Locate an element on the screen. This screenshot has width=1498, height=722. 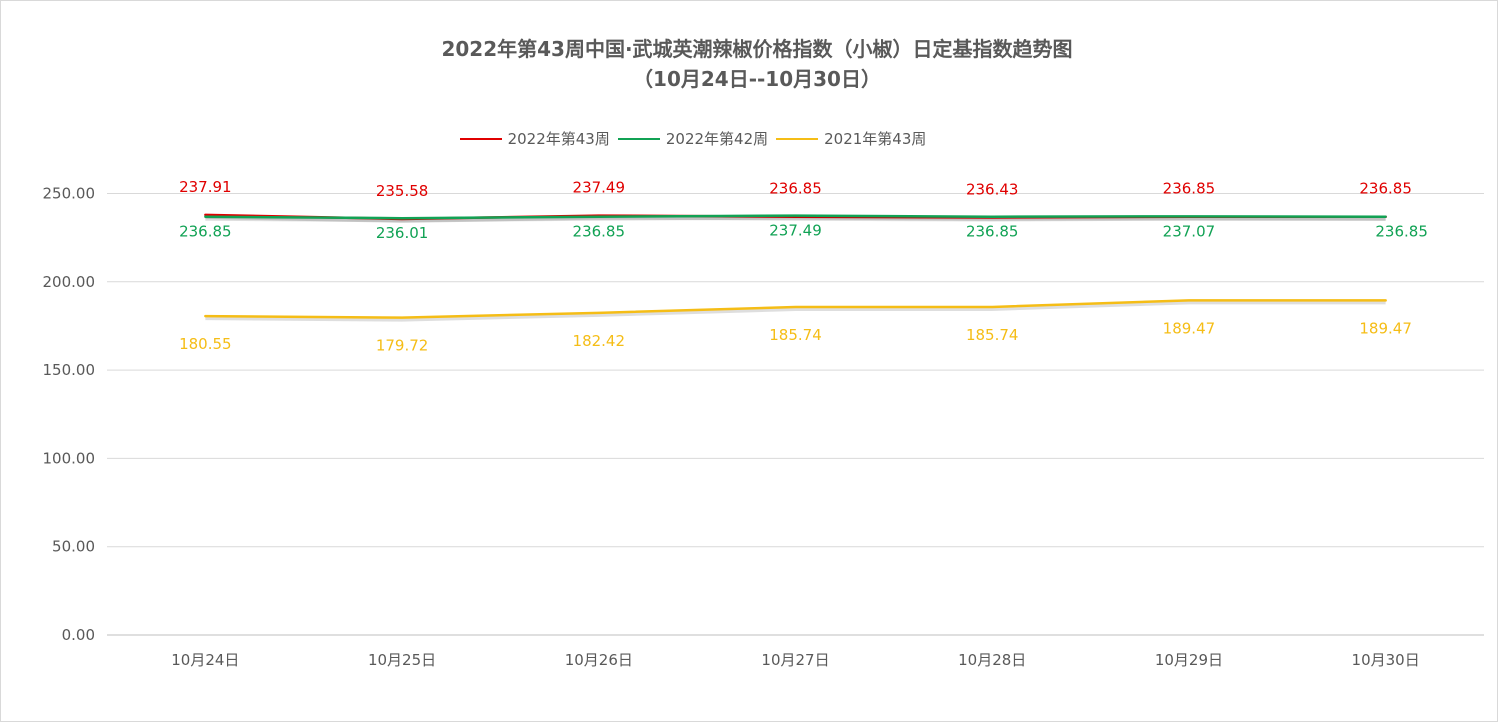
legend-label-series-1: 2022年第42周 is located at coordinates (717, 139).